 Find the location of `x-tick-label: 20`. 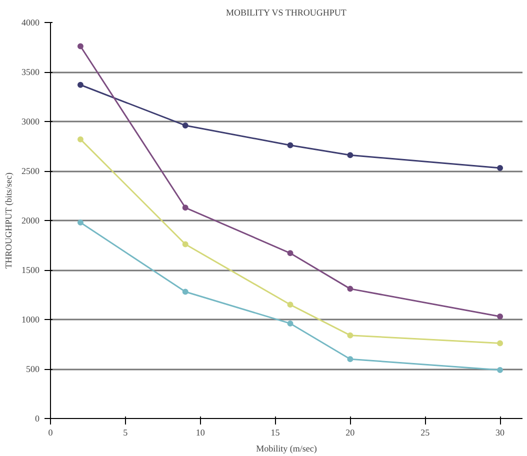

x-tick-label: 20 is located at coordinates (351, 433).